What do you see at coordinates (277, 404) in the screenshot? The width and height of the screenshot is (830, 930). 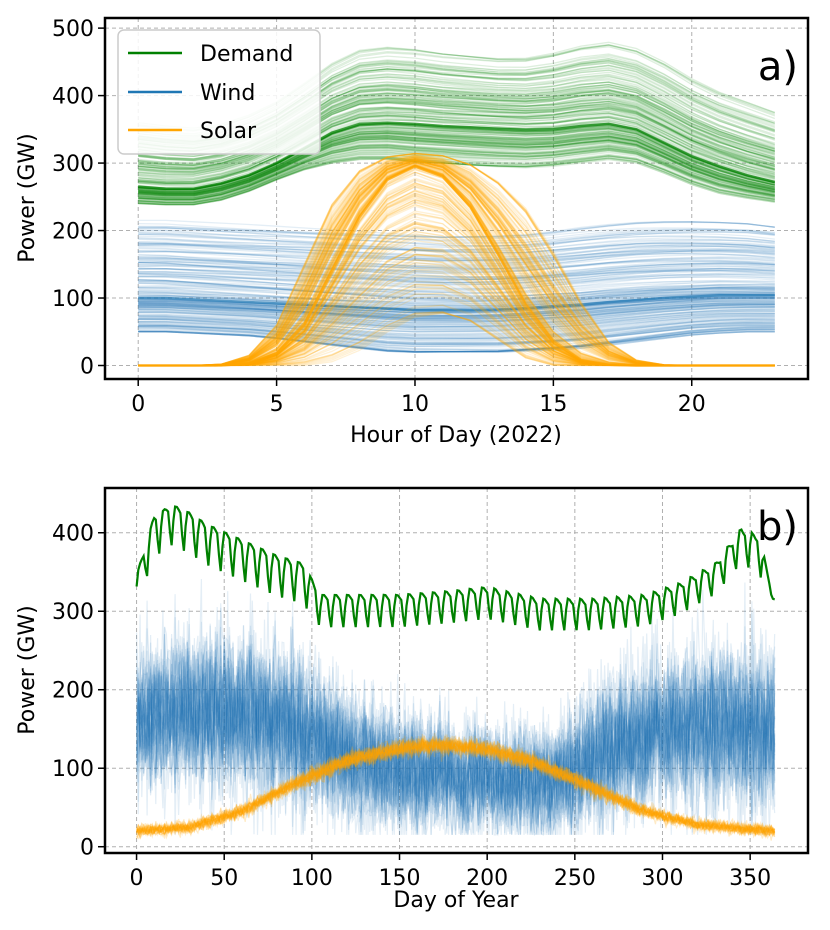 I see `x-tick-label: 5` at bounding box center [277, 404].